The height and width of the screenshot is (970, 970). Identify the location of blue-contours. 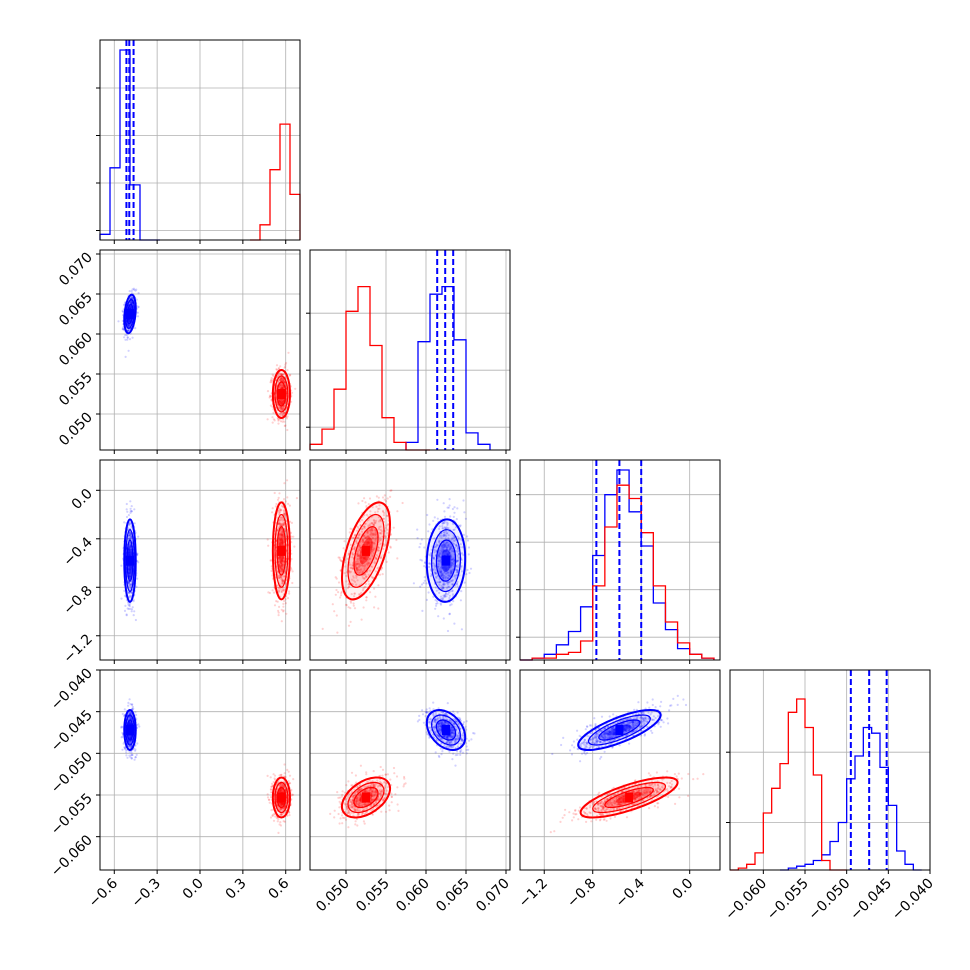
(130, 314).